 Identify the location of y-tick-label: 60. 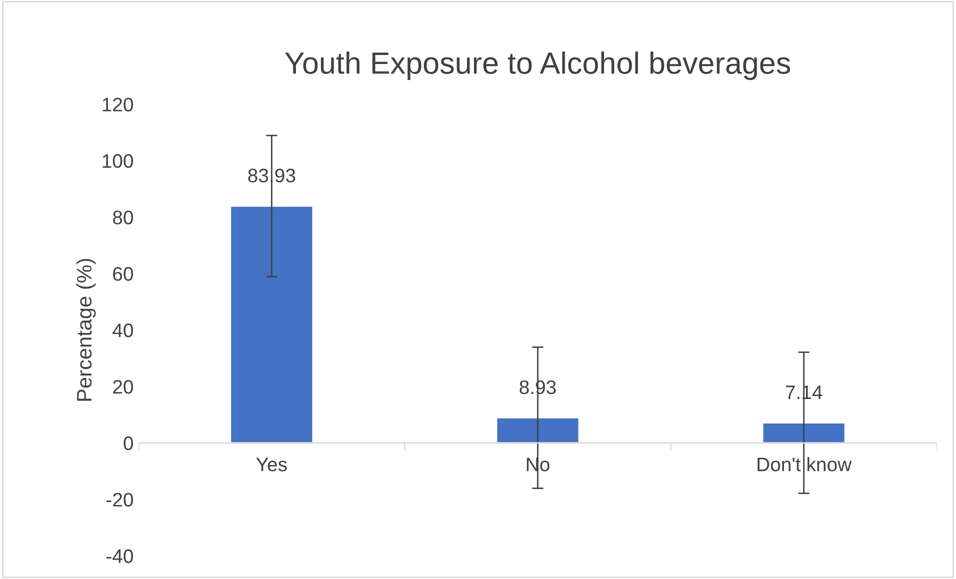
(123, 274).